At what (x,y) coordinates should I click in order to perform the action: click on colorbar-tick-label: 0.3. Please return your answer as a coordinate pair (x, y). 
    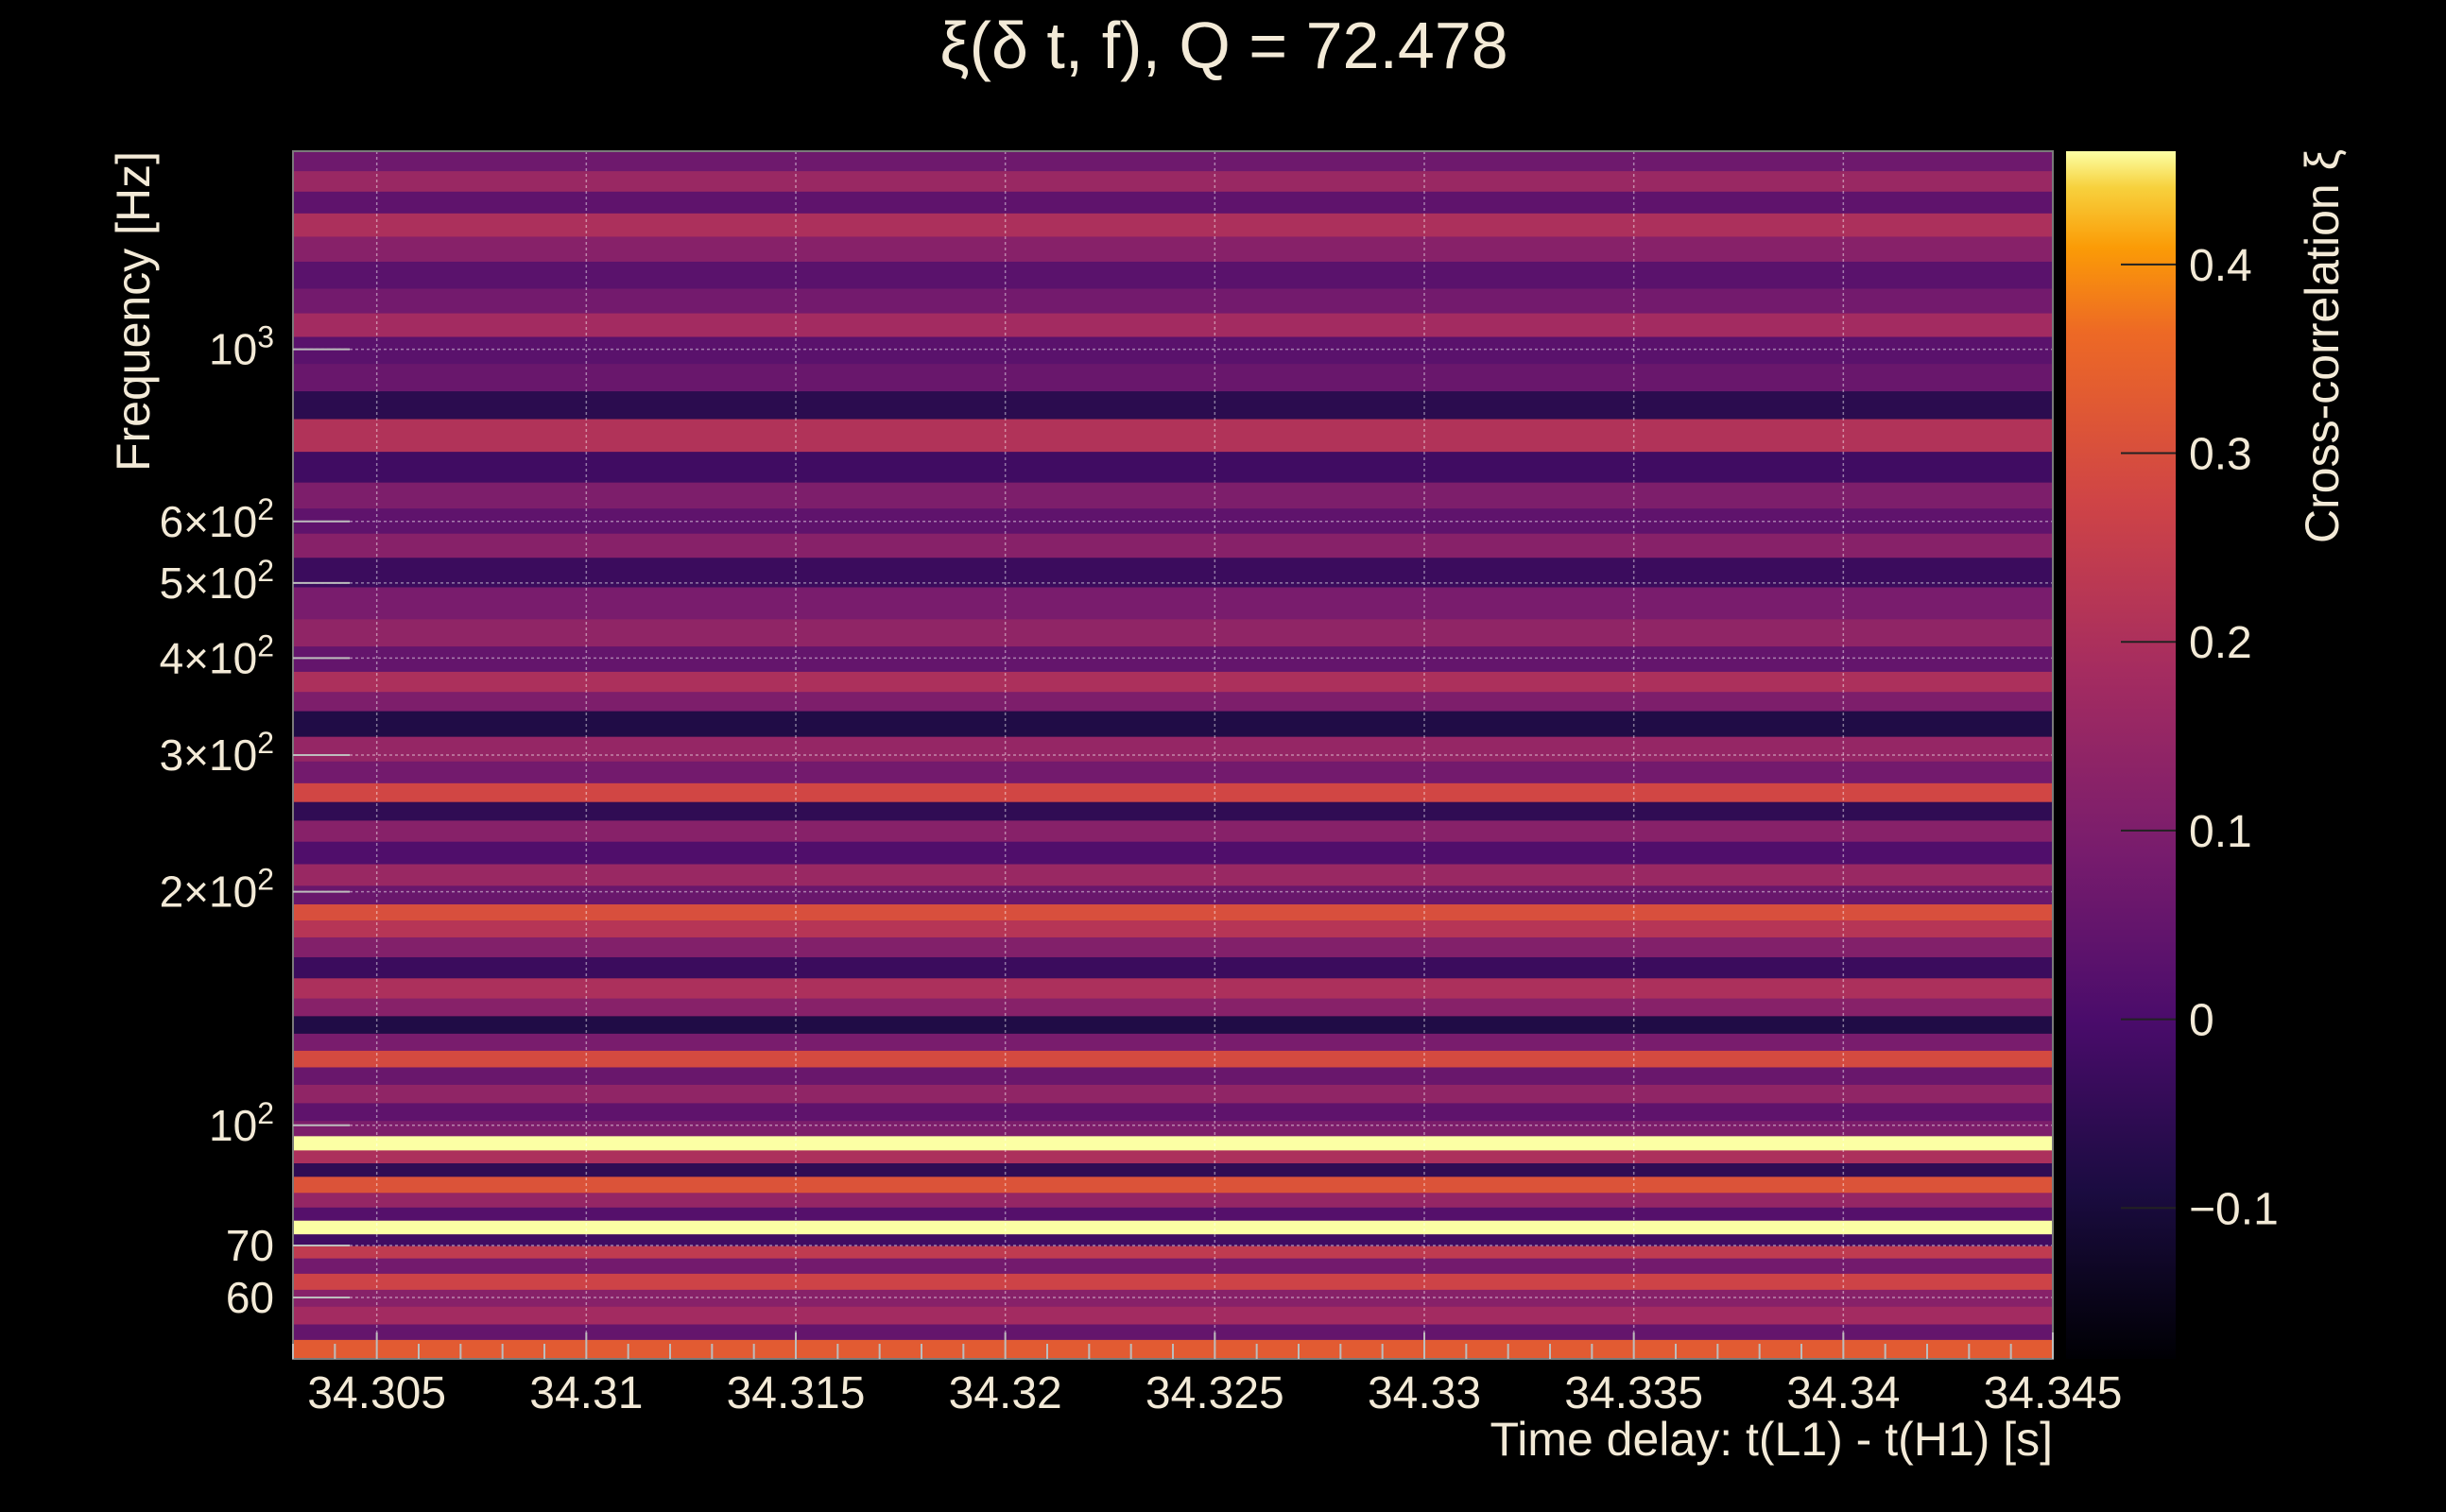
    Looking at the image, I should click on (2220, 455).